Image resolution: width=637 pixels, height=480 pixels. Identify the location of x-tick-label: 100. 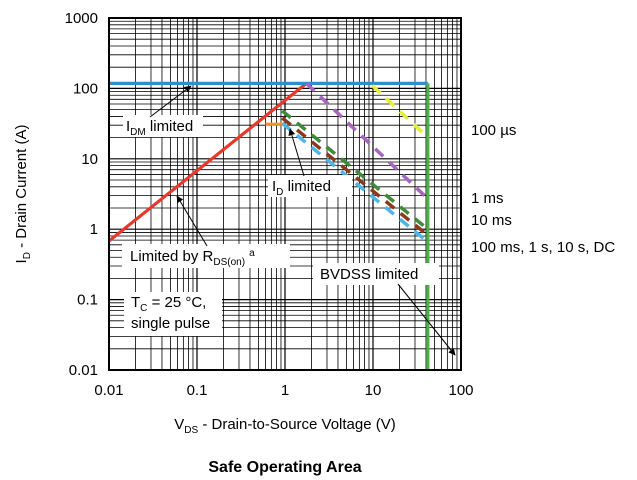
(460, 390).